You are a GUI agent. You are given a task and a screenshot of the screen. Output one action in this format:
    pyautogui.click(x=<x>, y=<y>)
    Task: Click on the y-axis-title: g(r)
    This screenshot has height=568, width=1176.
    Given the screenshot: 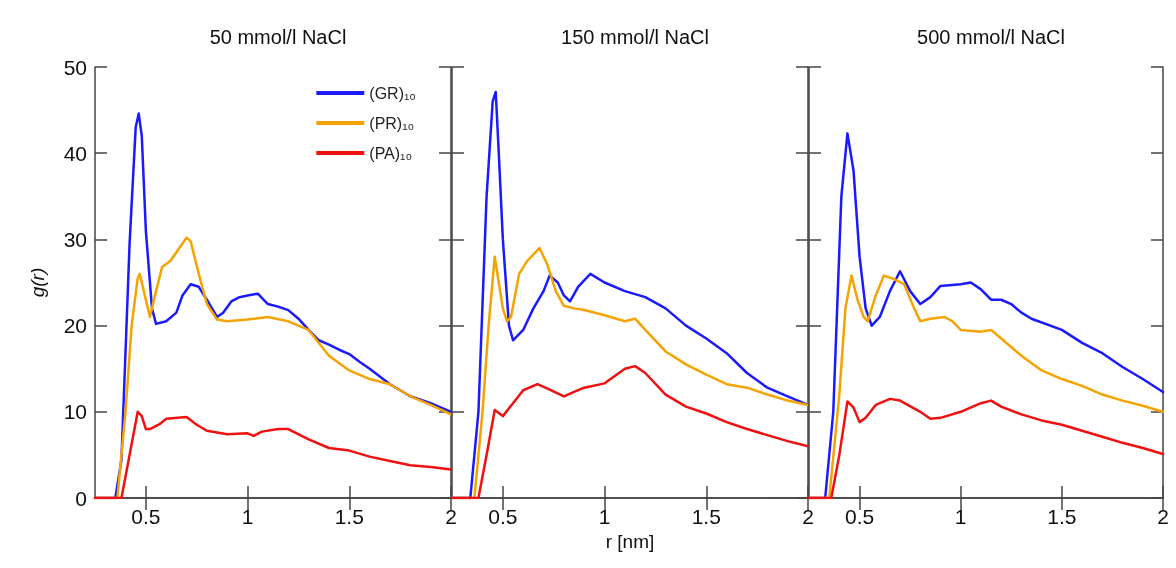 What is the action you would take?
    pyautogui.click(x=37, y=282)
    